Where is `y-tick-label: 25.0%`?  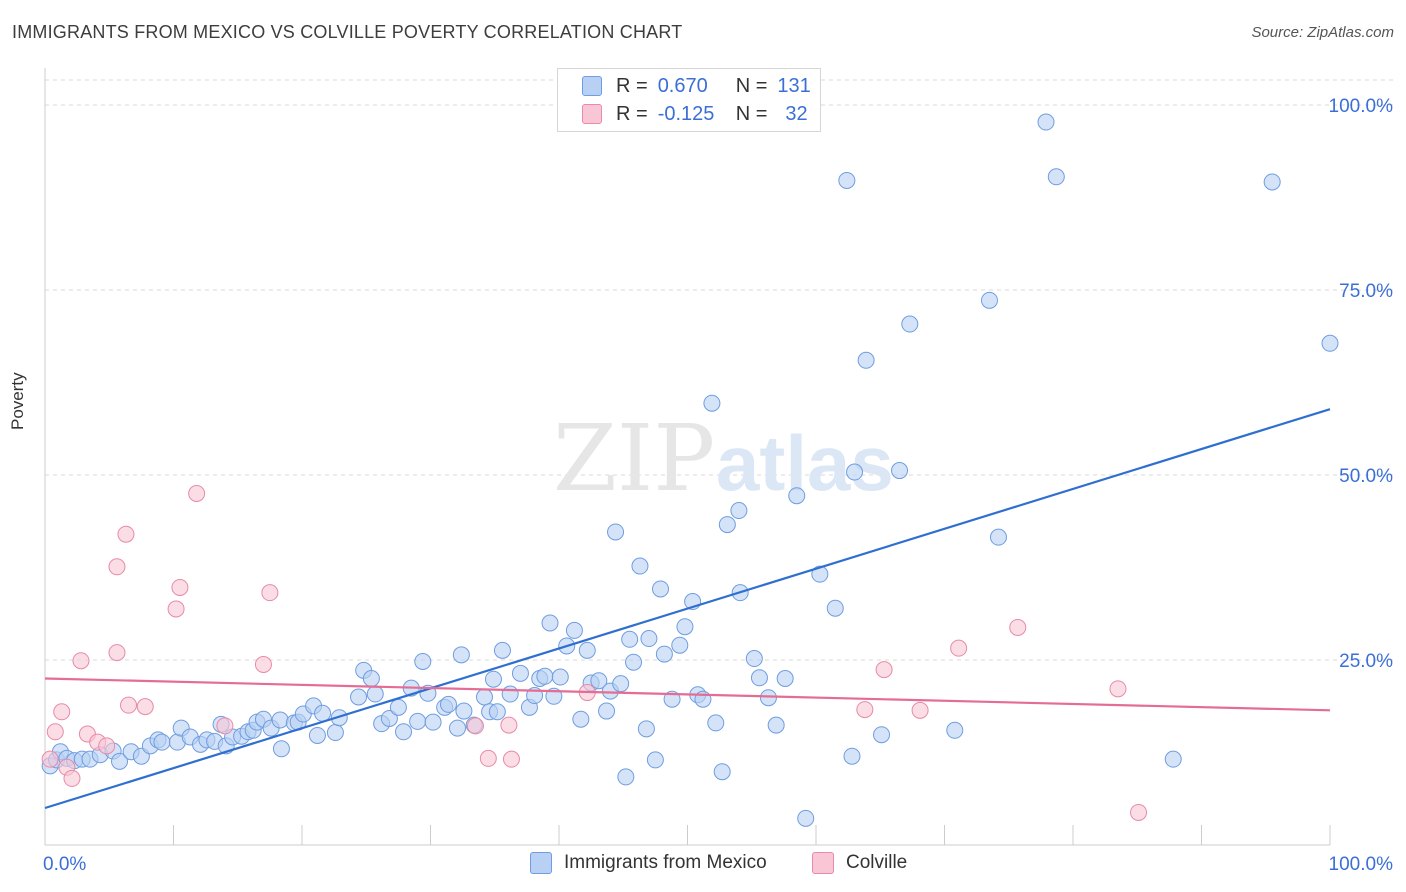 y-tick-label: 25.0% is located at coordinates (1366, 661).